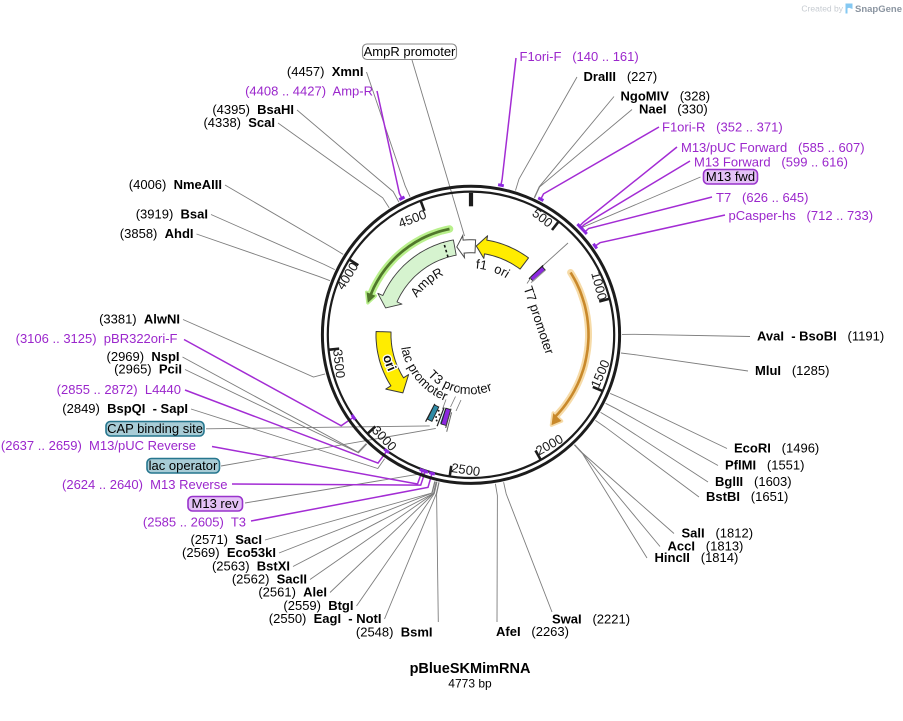 This screenshot has height=721, width=903. Describe the element at coordinates (269, 579) in the screenshot. I see `svg-text: (2562) SacII` at that location.